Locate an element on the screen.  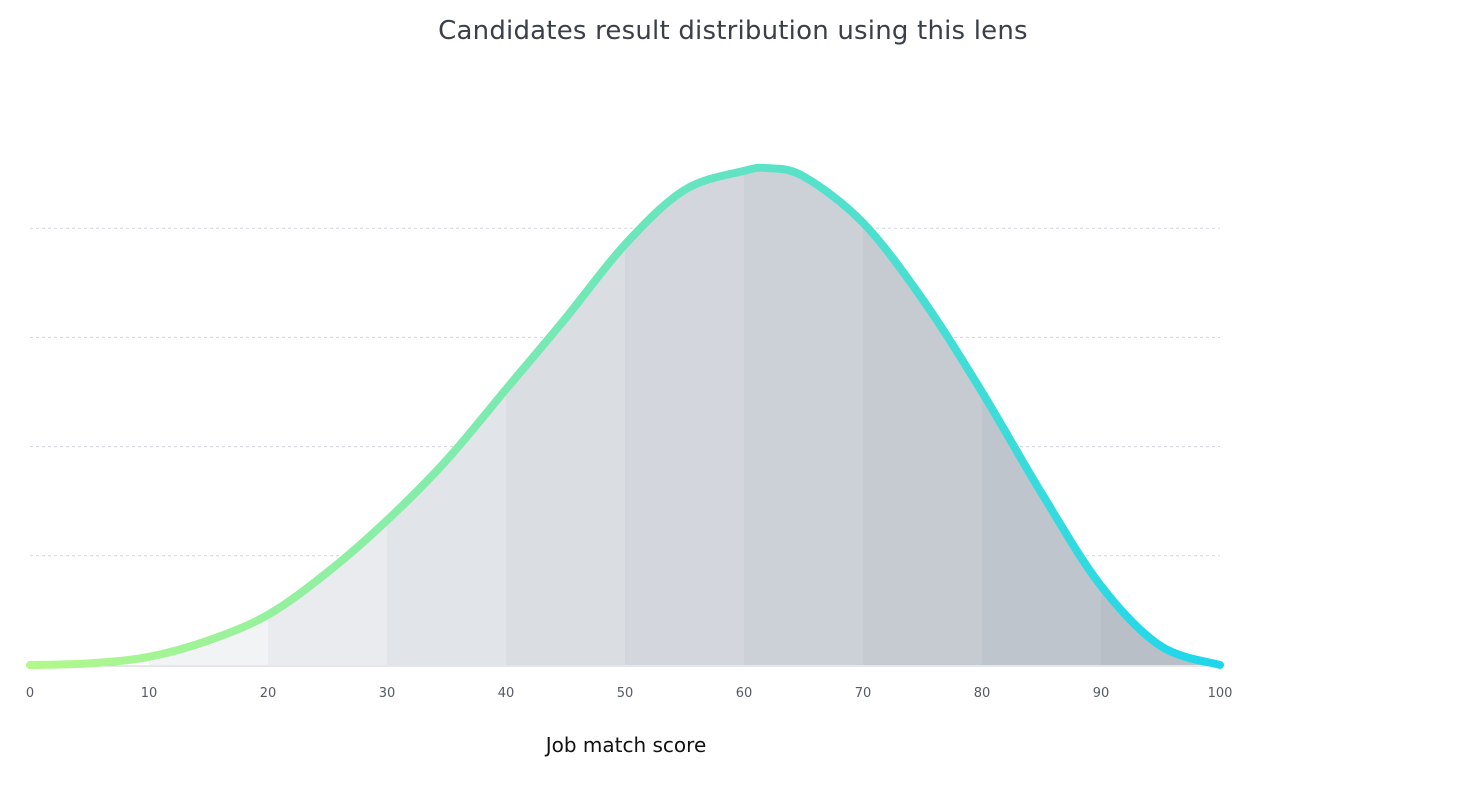
x-tick-label: 100 is located at coordinates (1220, 693).